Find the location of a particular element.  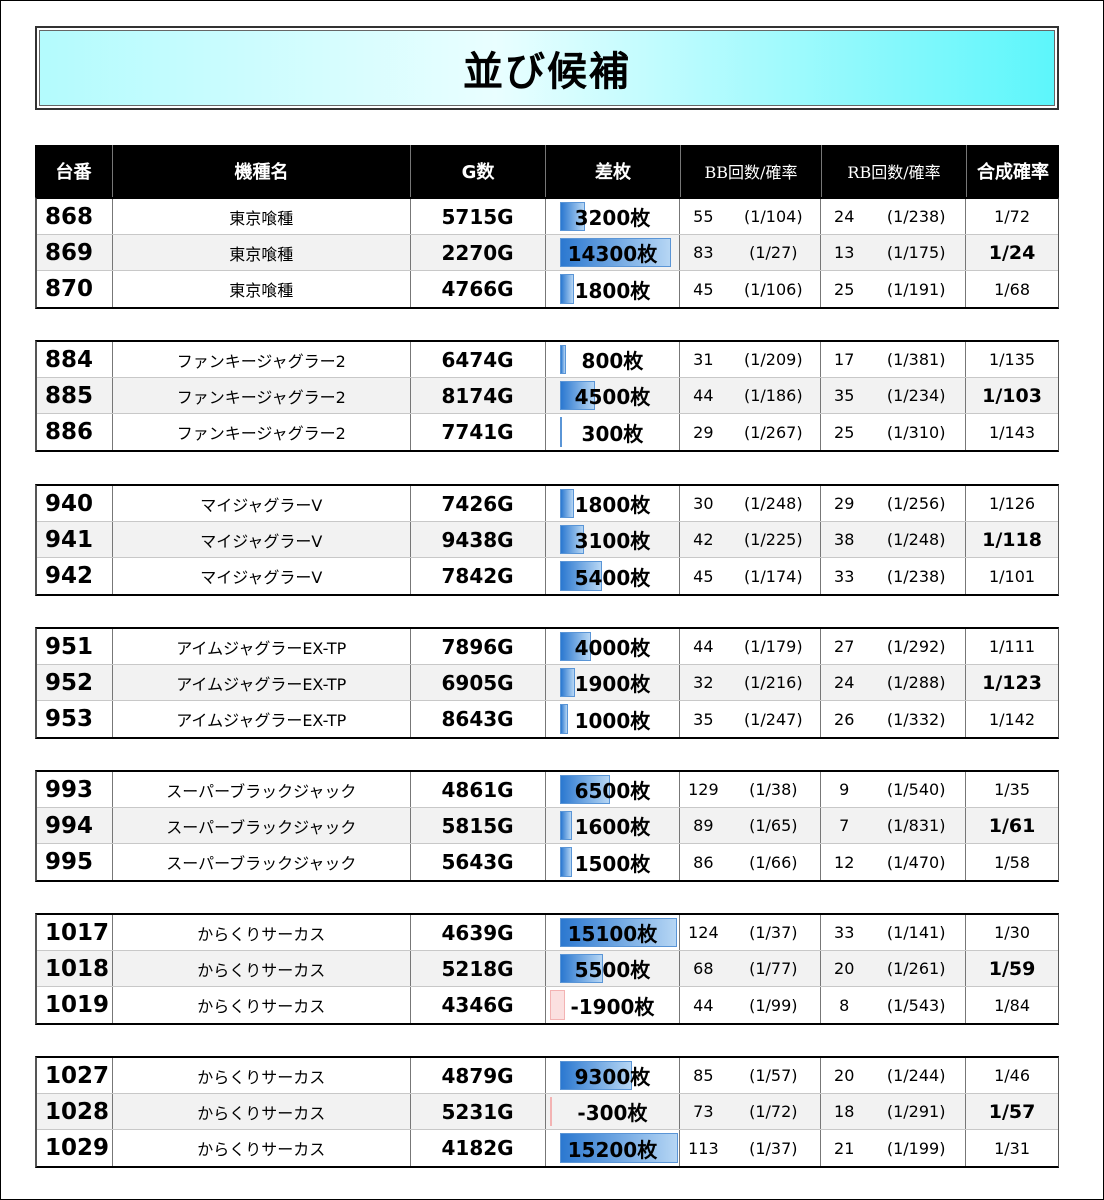

bb-count: 55 is located at coordinates (703, 216).